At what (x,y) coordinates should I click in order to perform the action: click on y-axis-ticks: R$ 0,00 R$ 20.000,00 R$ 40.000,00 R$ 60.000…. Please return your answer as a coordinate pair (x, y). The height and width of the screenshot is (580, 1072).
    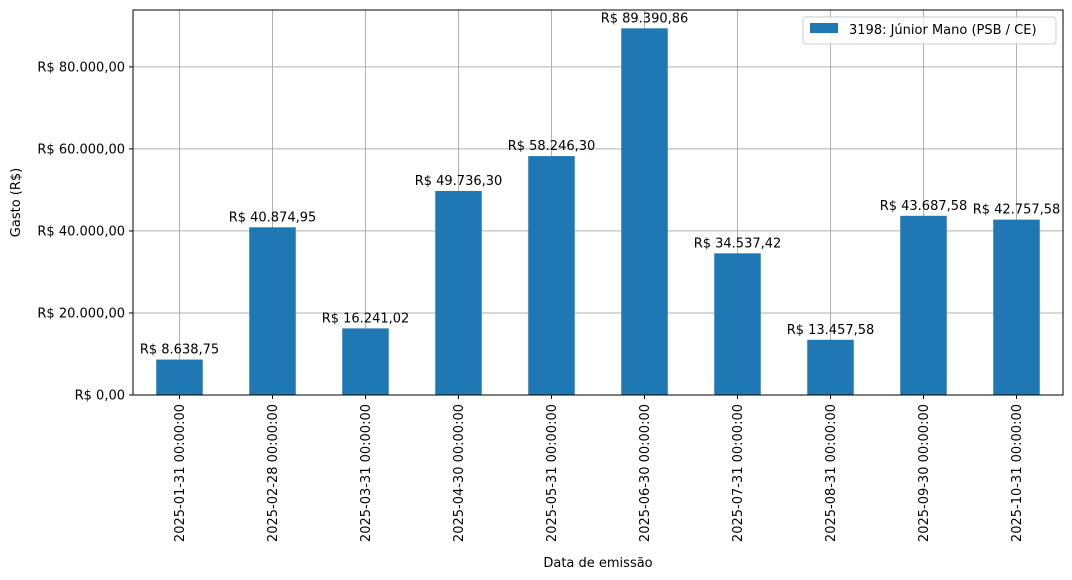
    Looking at the image, I should click on (85, 232).